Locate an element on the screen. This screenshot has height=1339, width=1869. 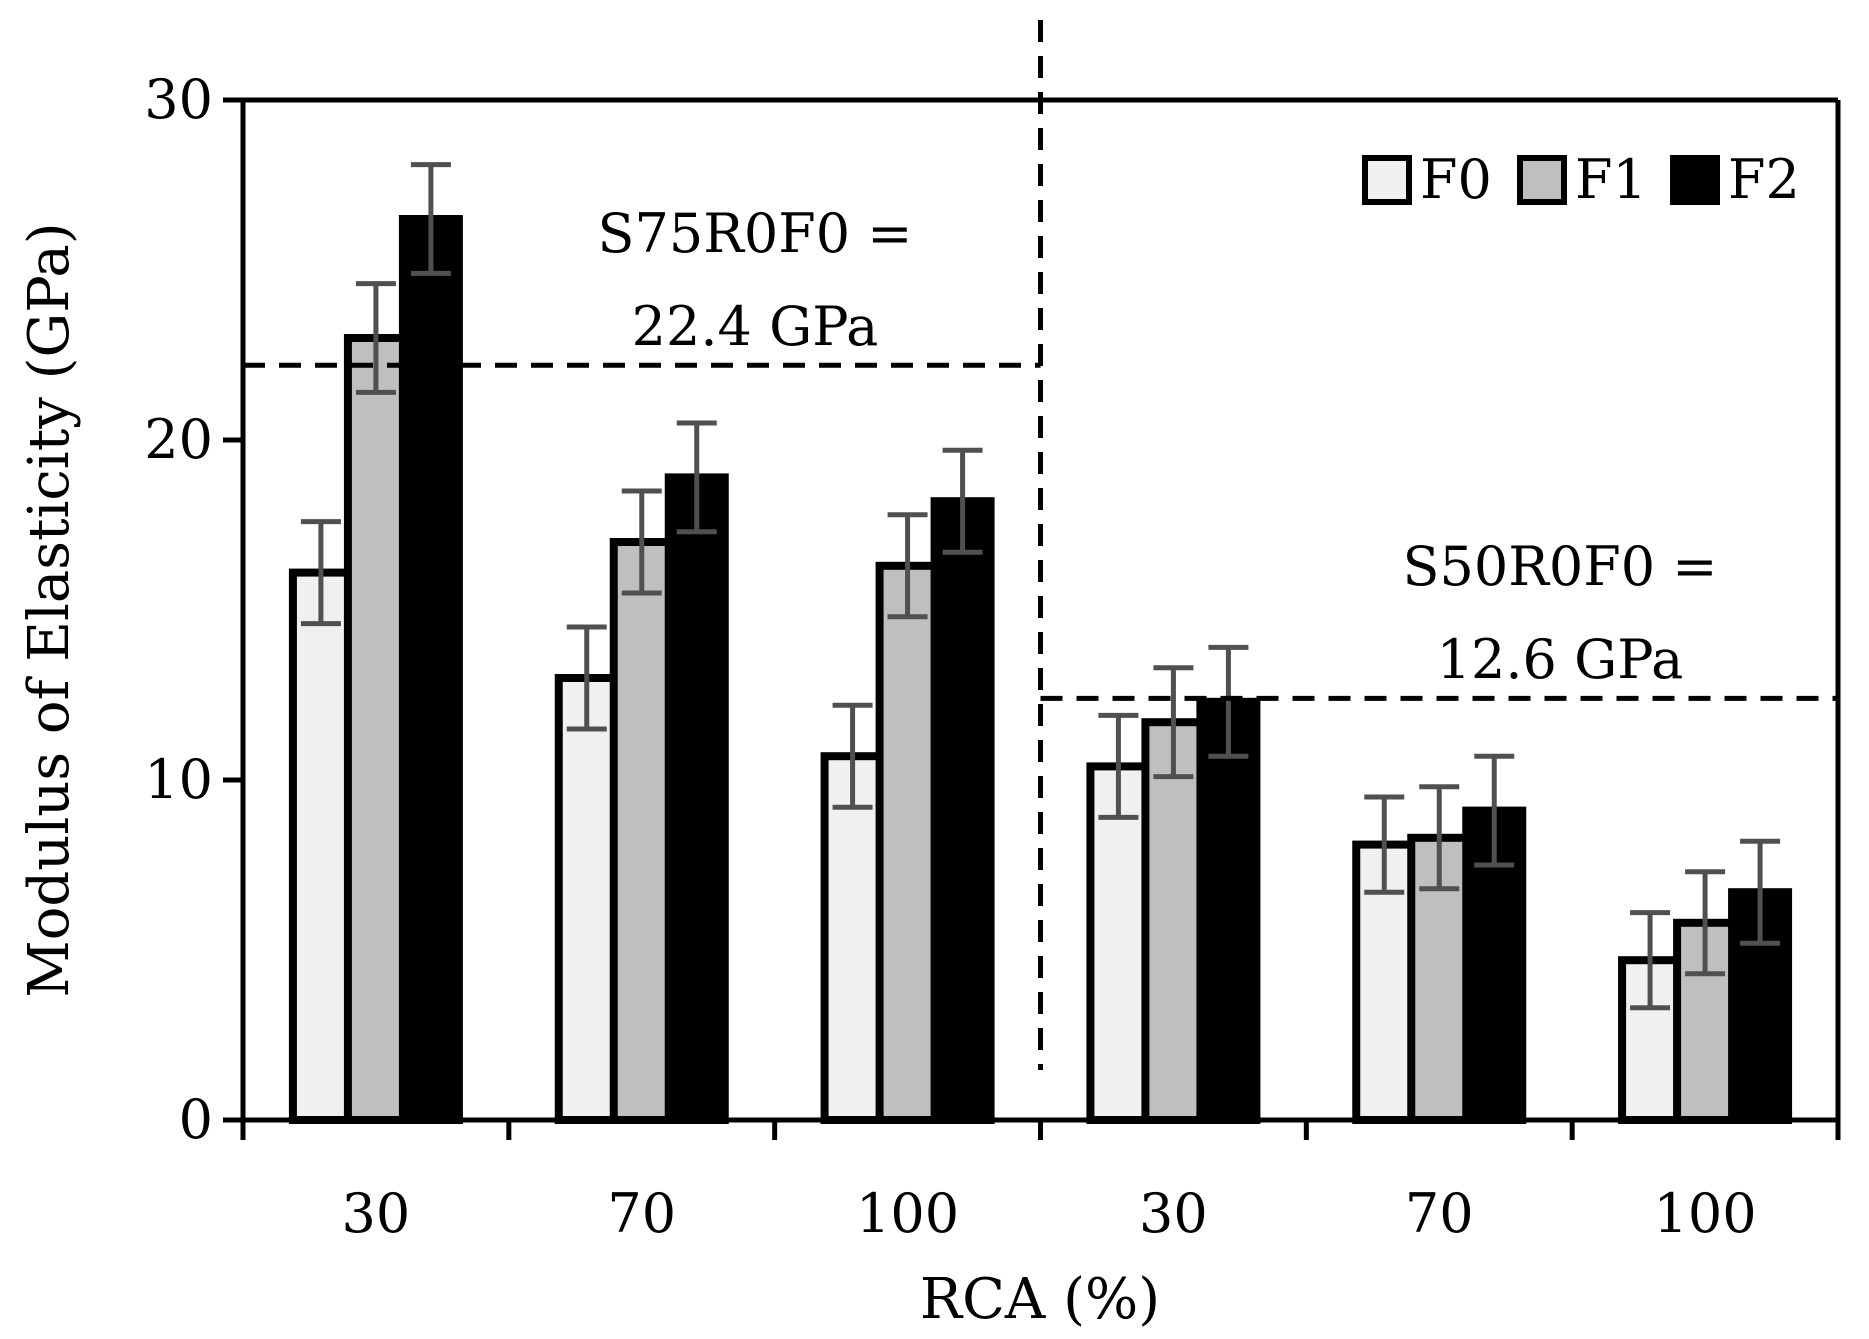
y-tick-label: 10 is located at coordinates (178, 779).